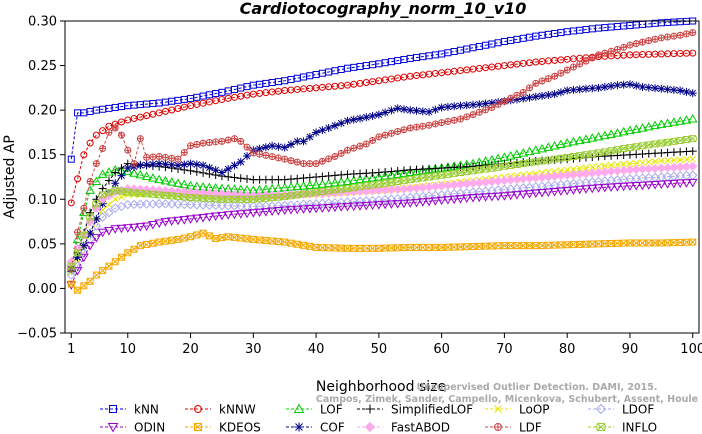  Describe the element at coordinates (332, 427) in the screenshot. I see `legend-label-cof: COF` at that location.